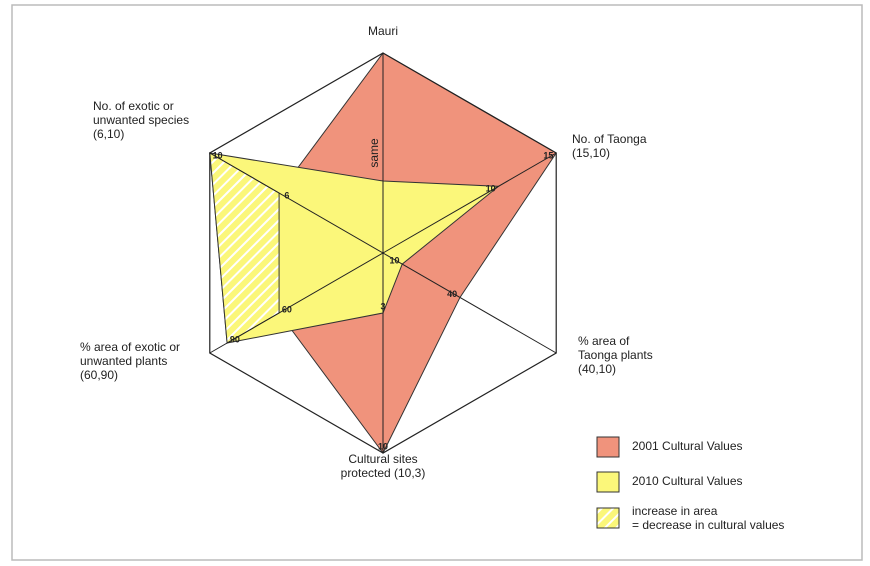  What do you see at coordinates (591, 153) in the screenshot?
I see `axis-label: (15,10)` at bounding box center [591, 153].